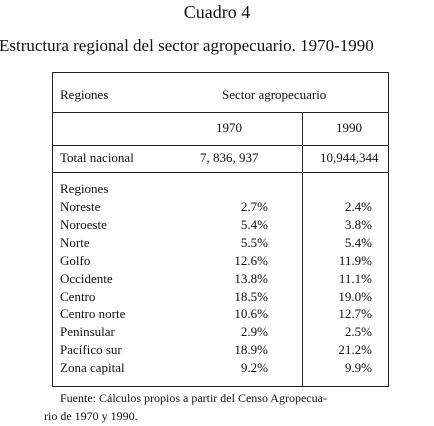  What do you see at coordinates (254, 224) in the screenshot?
I see `value-1970: 5.4%` at bounding box center [254, 224].